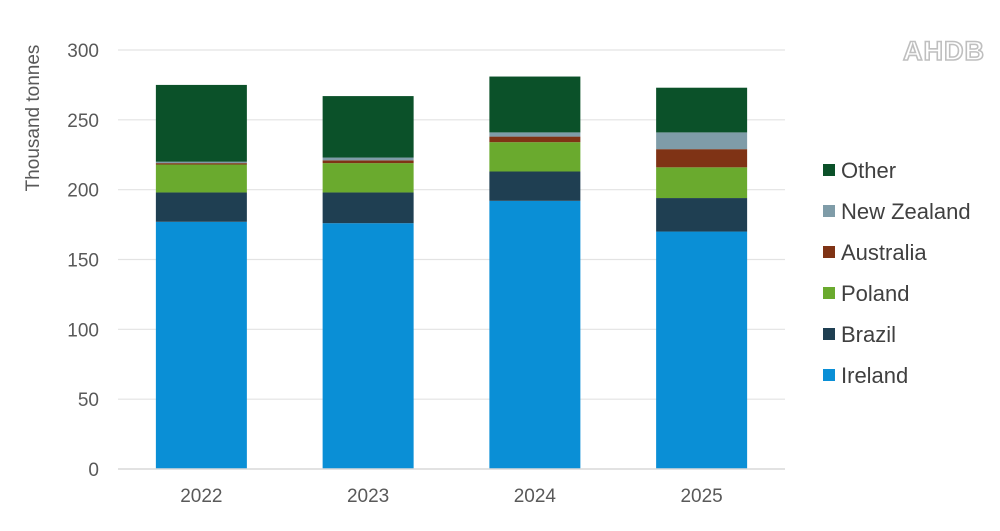  What do you see at coordinates (88, 400) in the screenshot?
I see `y-tick-label: 50` at bounding box center [88, 400].